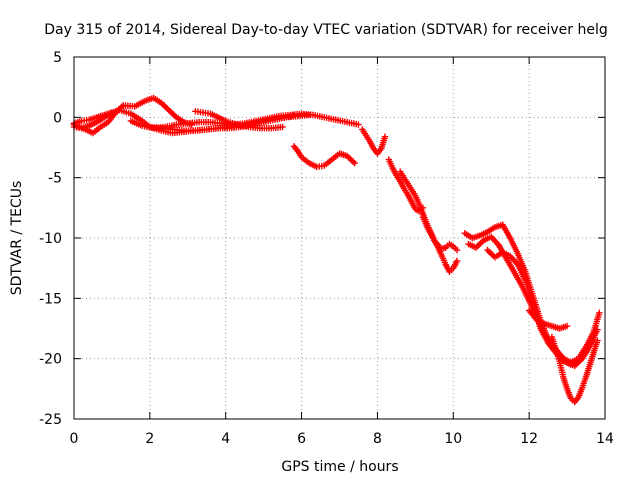 The width and height of the screenshot is (640, 480). I want to click on series-arc8, so click(374, 141).